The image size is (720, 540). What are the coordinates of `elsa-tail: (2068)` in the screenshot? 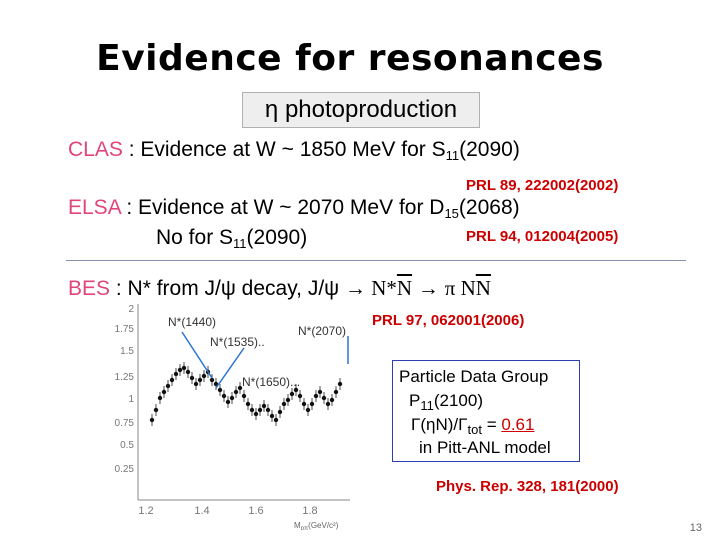 It's located at (489, 207).